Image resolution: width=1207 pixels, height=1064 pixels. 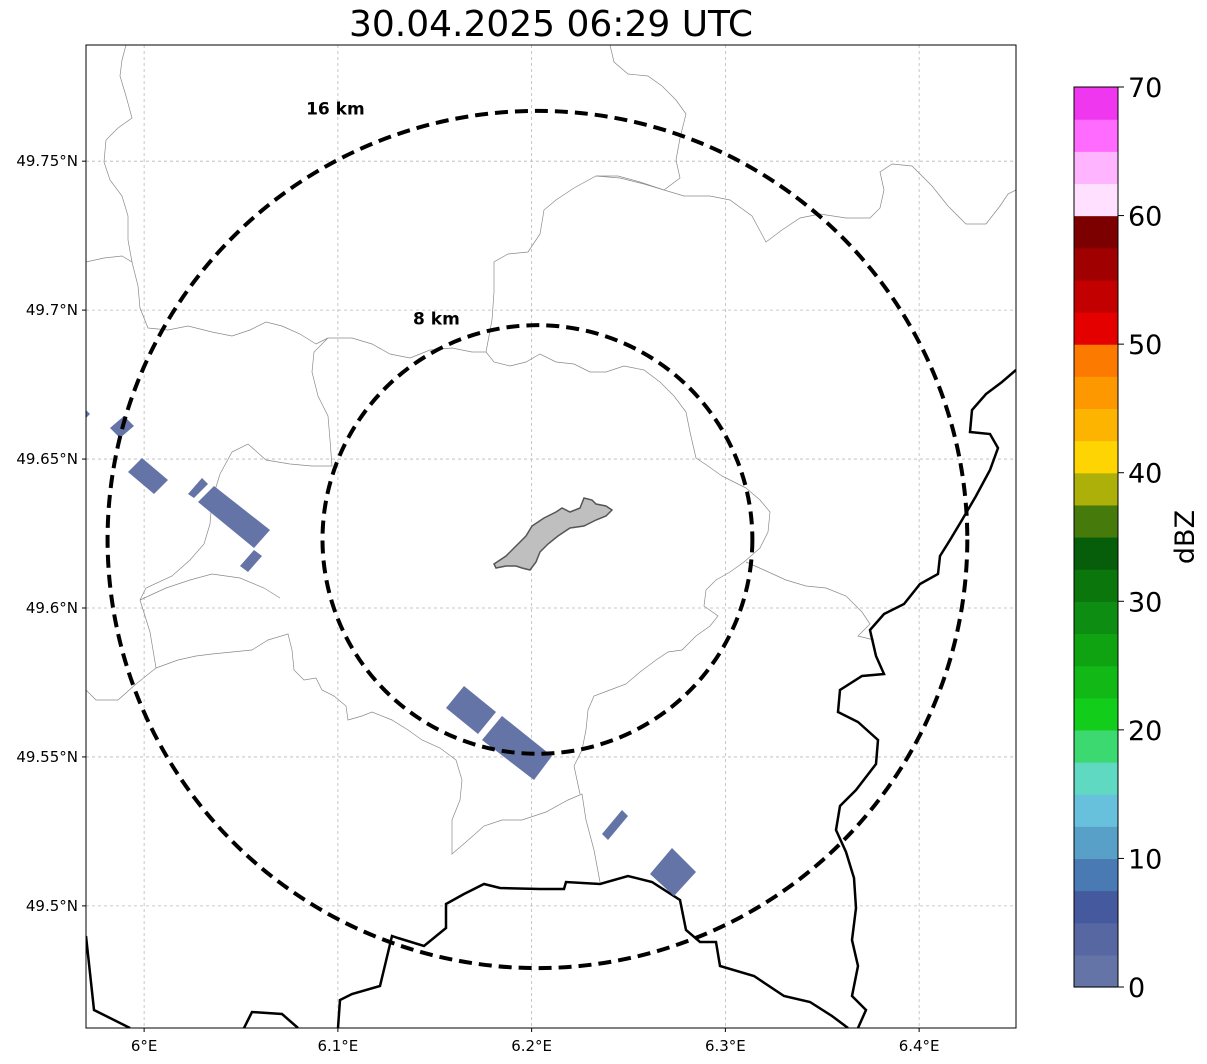 I want to click on lon-tick-label: 6.2°E, so click(x=531, y=1046).